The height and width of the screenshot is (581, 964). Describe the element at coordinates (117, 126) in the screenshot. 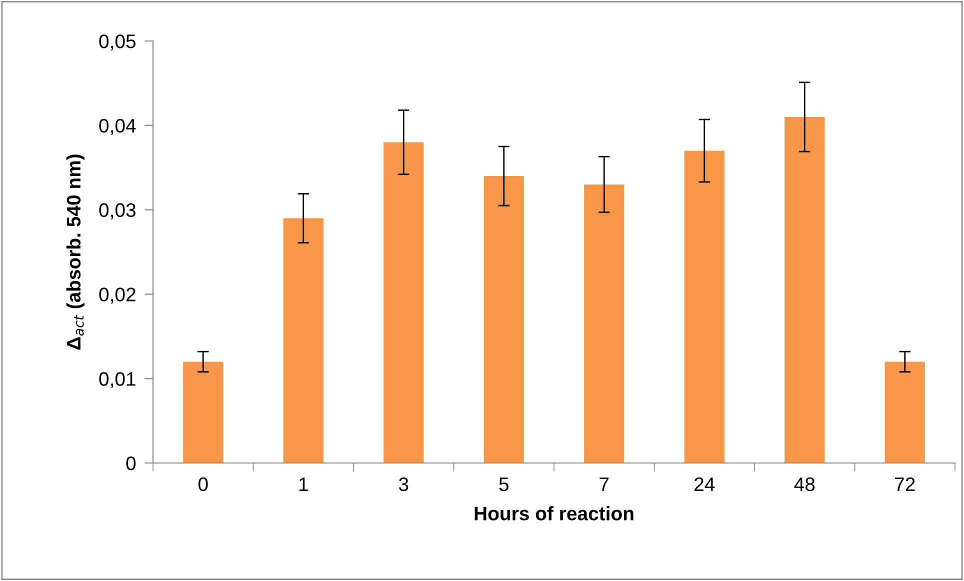

I see `y-tick-label: 0,04` at that location.